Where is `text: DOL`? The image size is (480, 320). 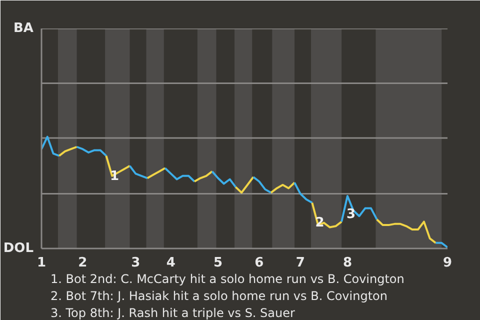
text: DOL is located at coordinates (18, 248).